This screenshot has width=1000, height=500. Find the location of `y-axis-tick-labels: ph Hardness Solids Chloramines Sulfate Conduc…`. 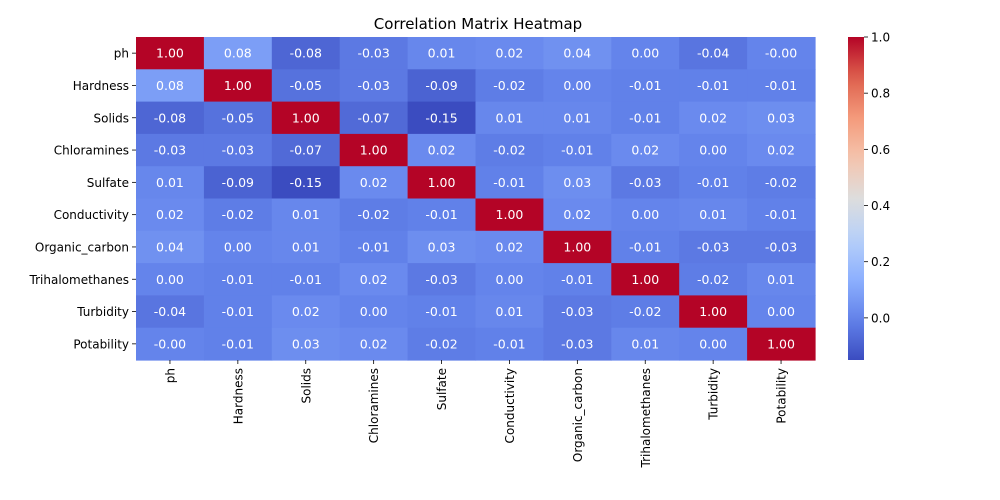

y-axis-tick-labels: ph Hardness Solids Chloramines Sulfate Conduc… is located at coordinates (82, 199).